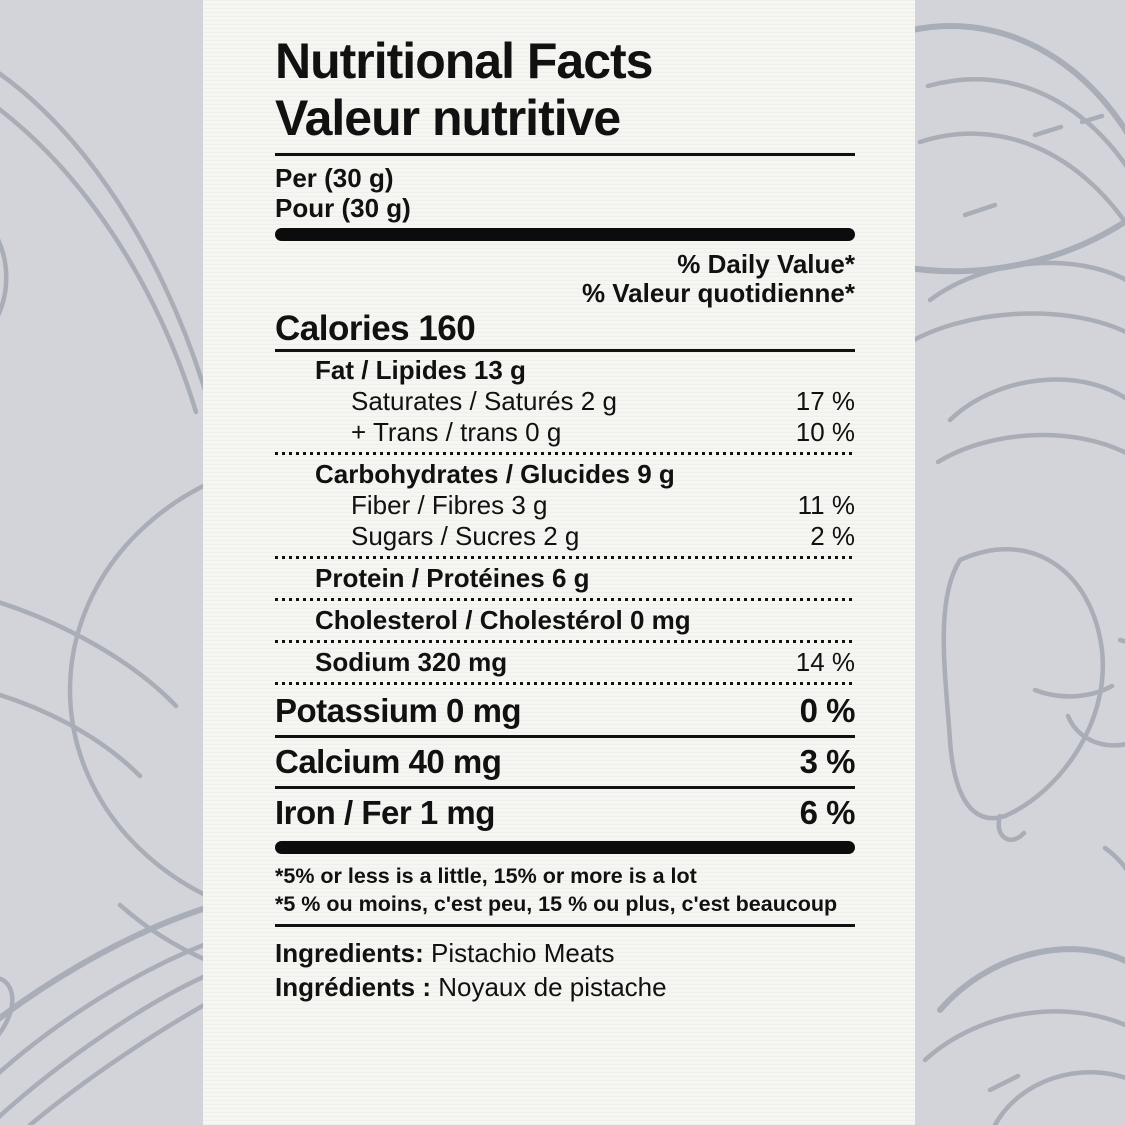 The width and height of the screenshot is (1125, 1125). What do you see at coordinates (334, 178) in the screenshot?
I see `serving-size-en: Per (30 g)` at bounding box center [334, 178].